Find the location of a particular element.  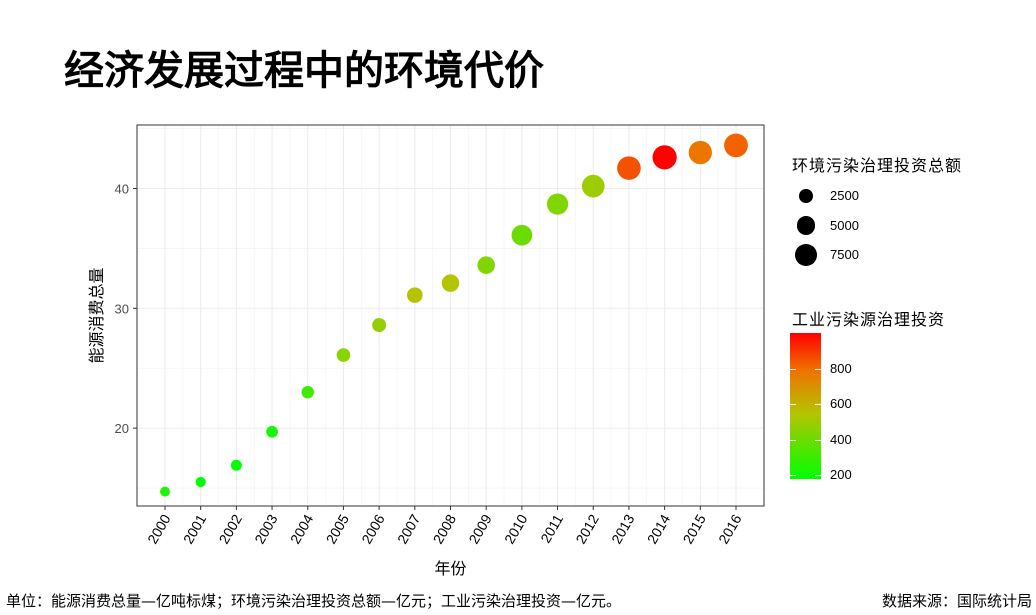

x-tick-label: 2014 is located at coordinates (659, 528).